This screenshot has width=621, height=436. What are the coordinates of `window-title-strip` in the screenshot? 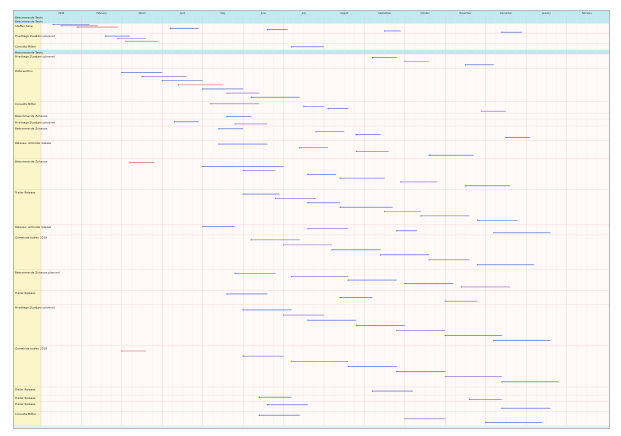 It's located at (310, 5).